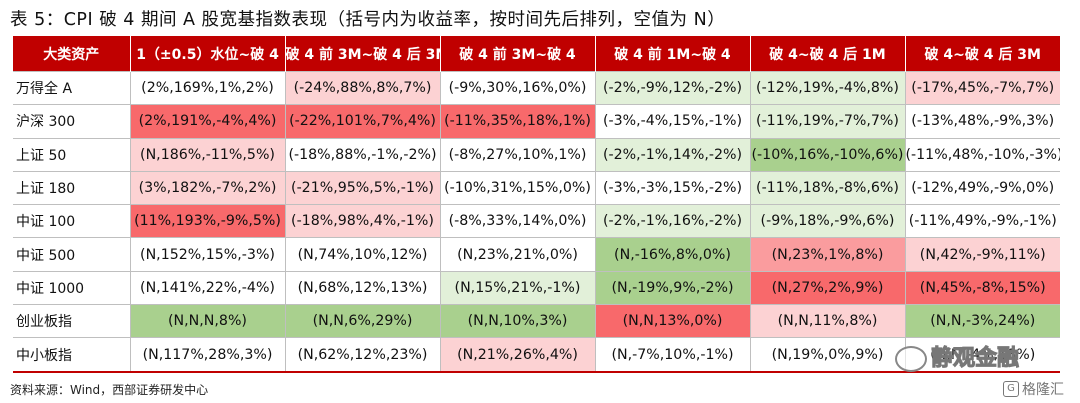  What do you see at coordinates (207, 121) in the screenshot?
I see `table-cell: (2%,191%,-4%,4%)` at bounding box center [207, 121].